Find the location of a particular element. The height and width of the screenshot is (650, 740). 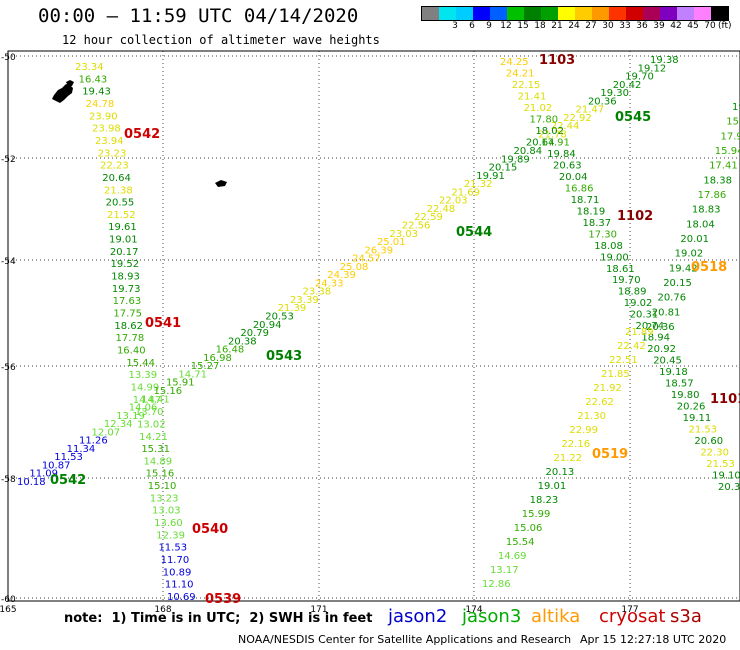

swh-value: 21.92 is located at coordinates (607, 388).